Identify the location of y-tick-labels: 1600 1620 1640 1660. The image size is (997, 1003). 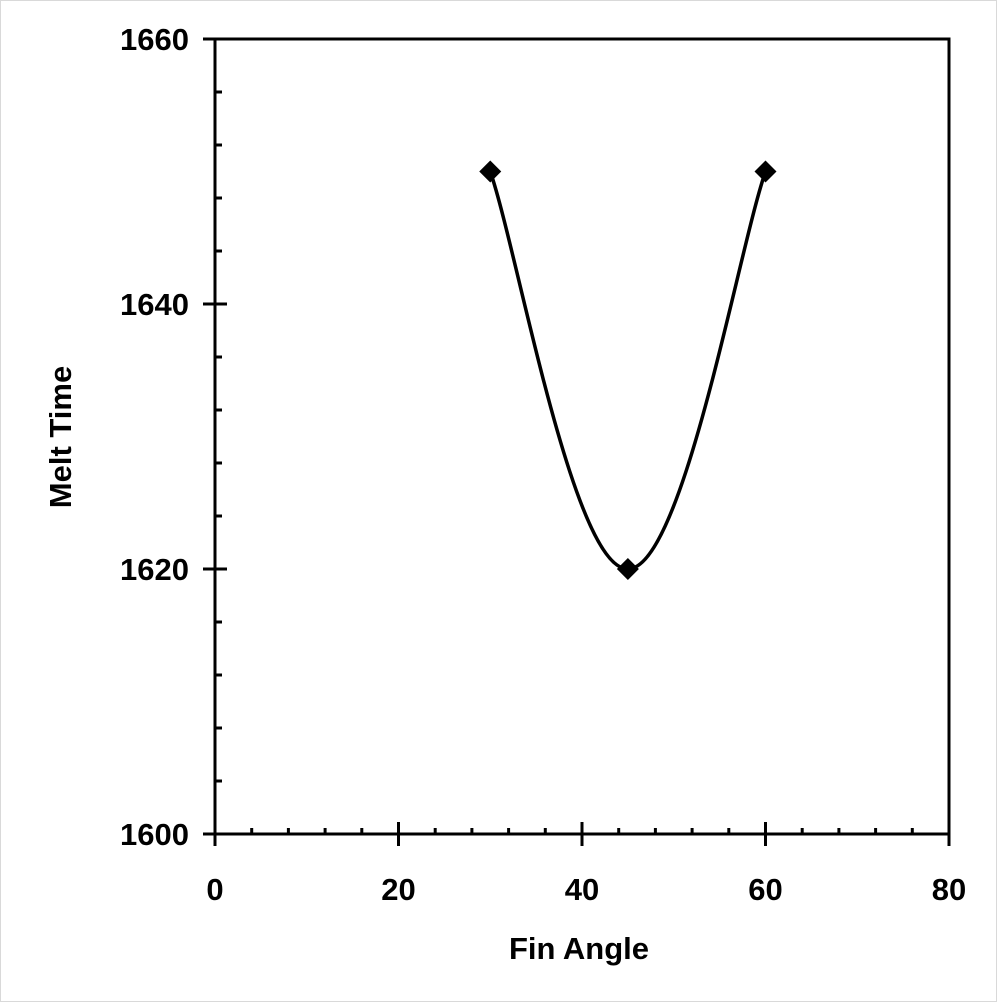
(154, 437).